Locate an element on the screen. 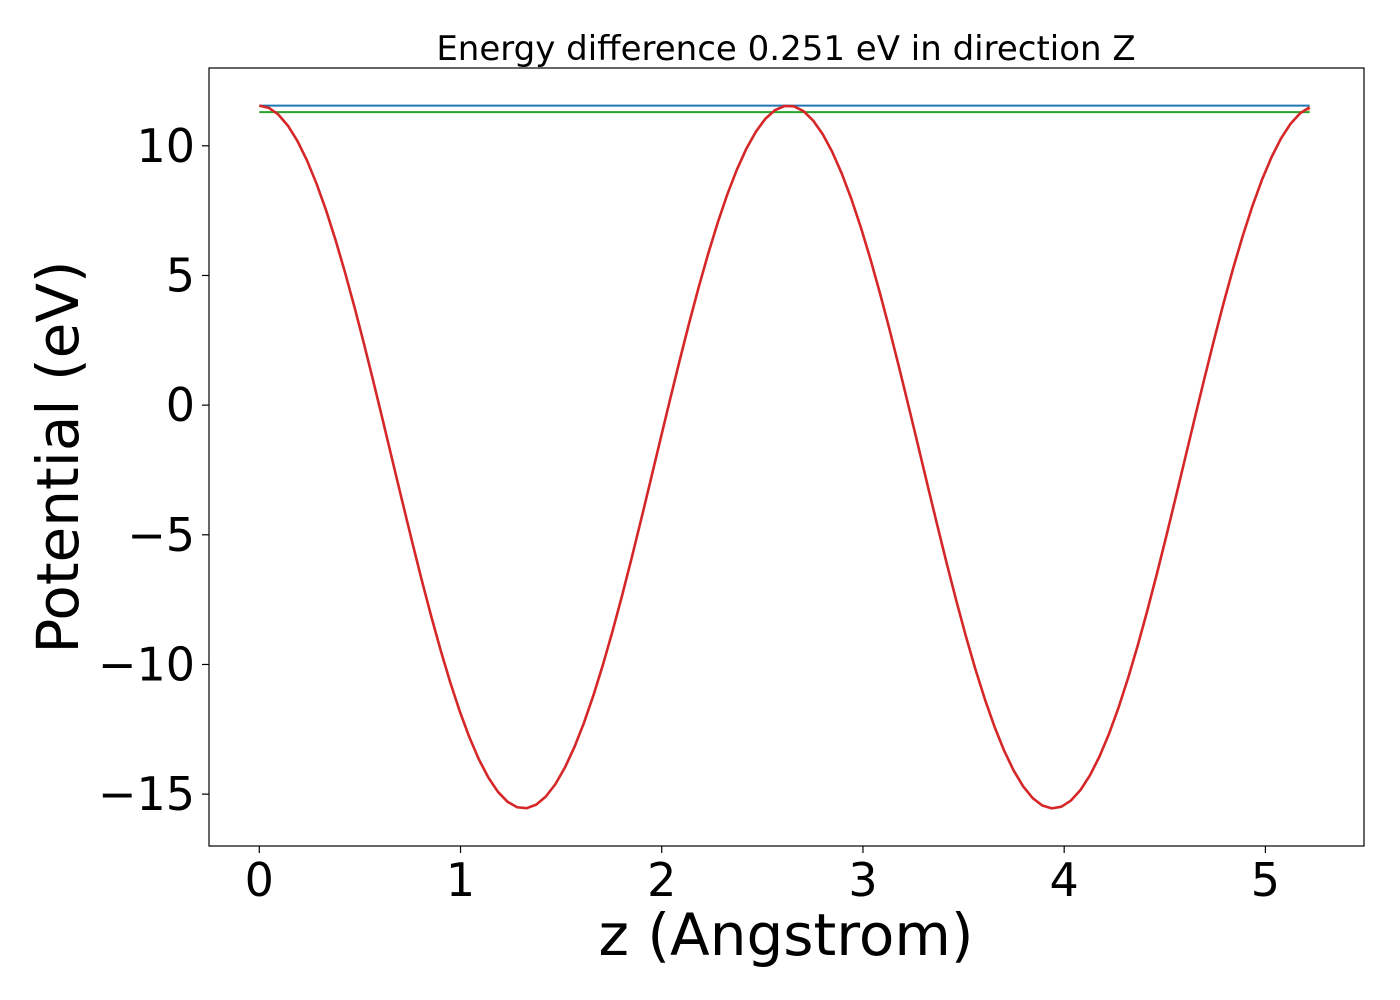 The width and height of the screenshot is (1400, 1000). x-tick-label: 5 is located at coordinates (1265, 880).